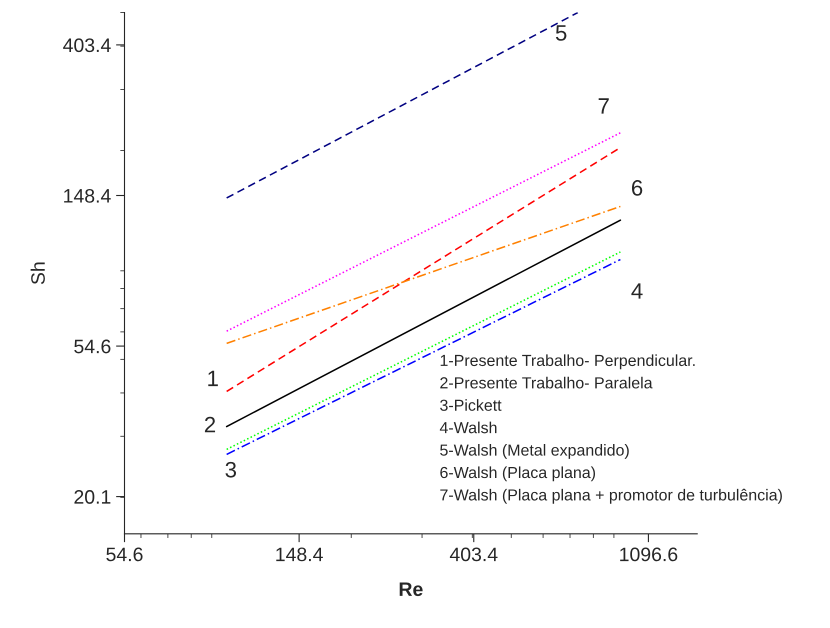 The width and height of the screenshot is (830, 628). What do you see at coordinates (87, 45) in the screenshot?
I see `y-tick-label: 403.4` at bounding box center [87, 45].